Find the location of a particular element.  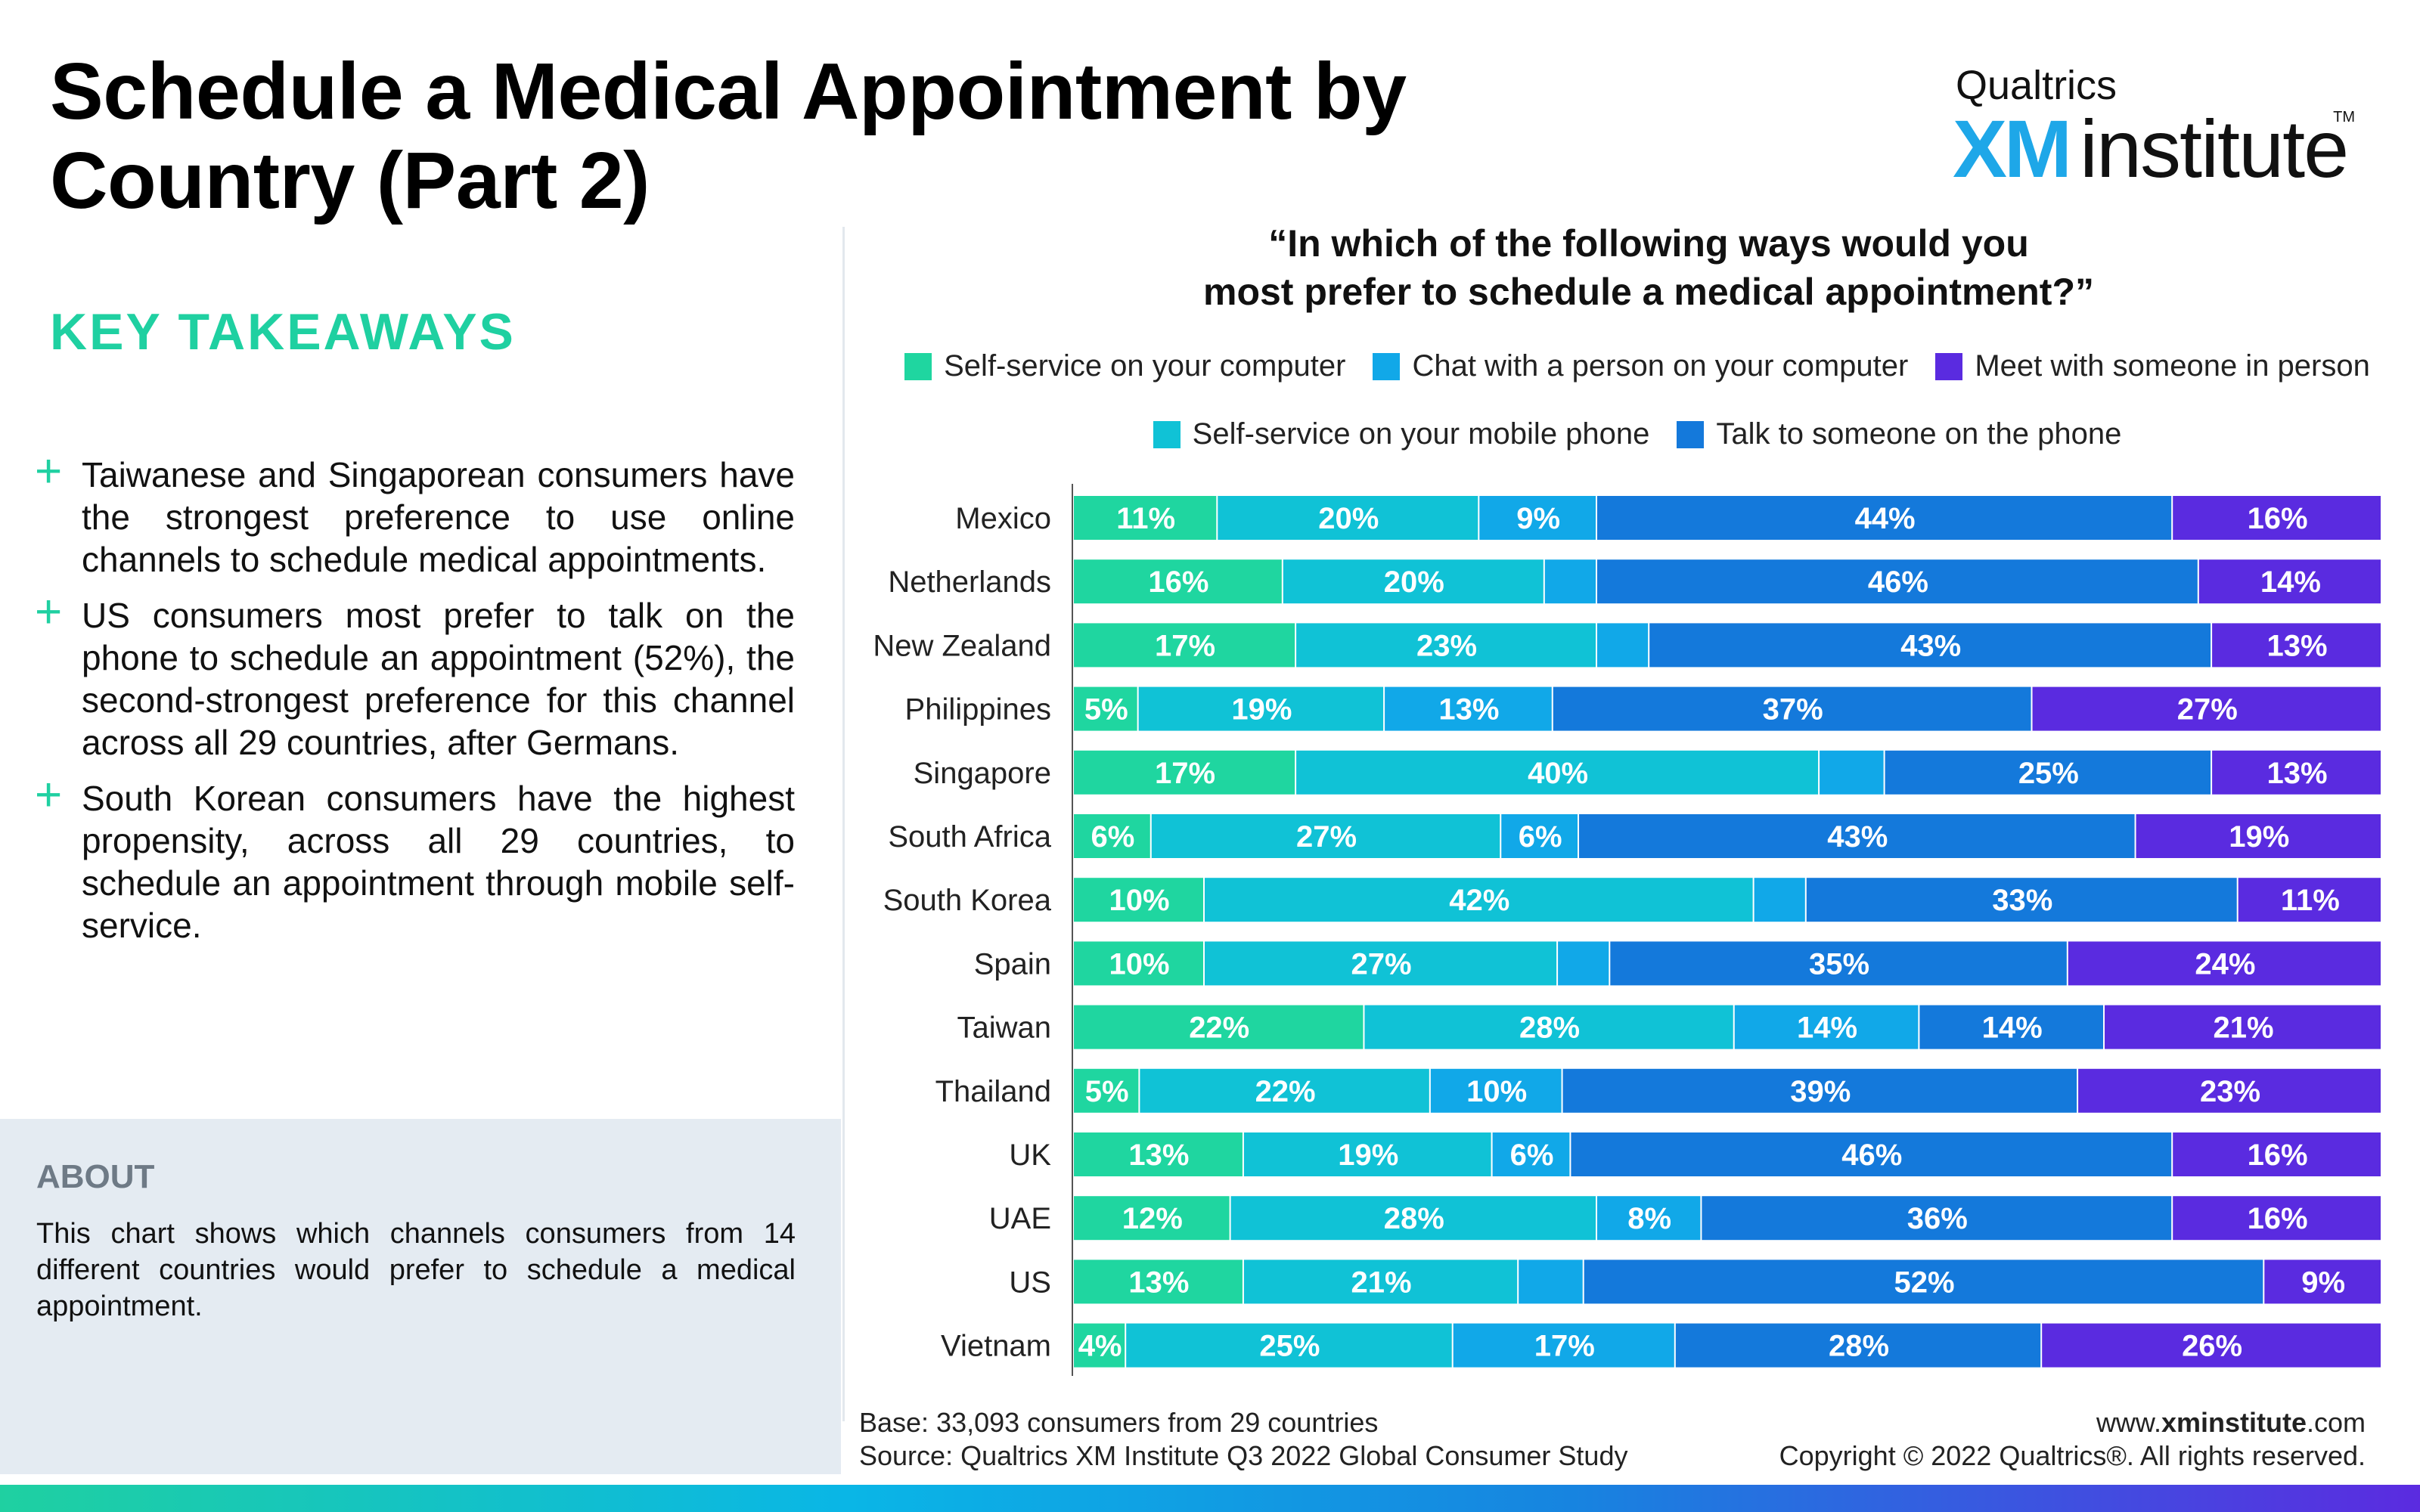

data-label: 24% is located at coordinates (2225, 964).